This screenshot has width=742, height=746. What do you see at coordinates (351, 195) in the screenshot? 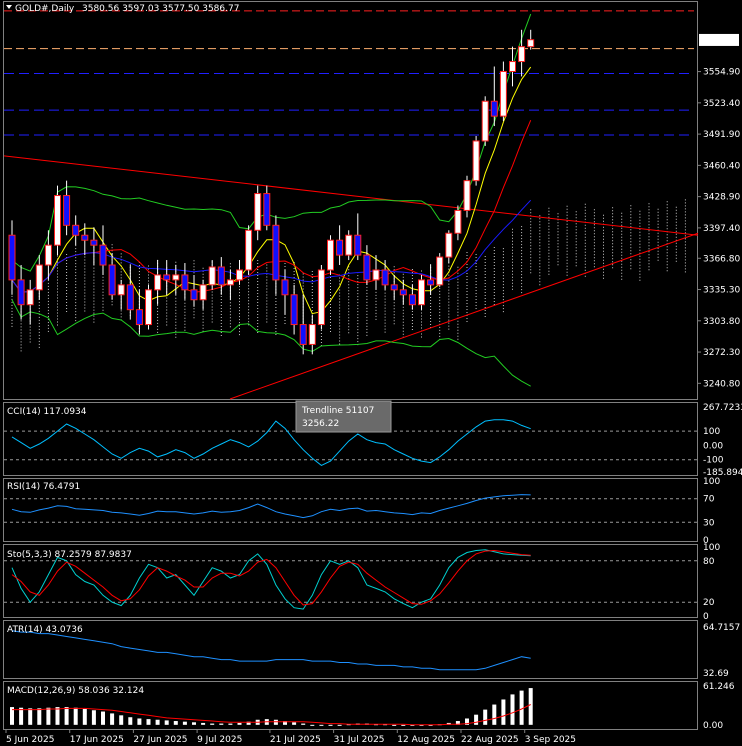
I see `trendline-descending` at bounding box center [351, 195].